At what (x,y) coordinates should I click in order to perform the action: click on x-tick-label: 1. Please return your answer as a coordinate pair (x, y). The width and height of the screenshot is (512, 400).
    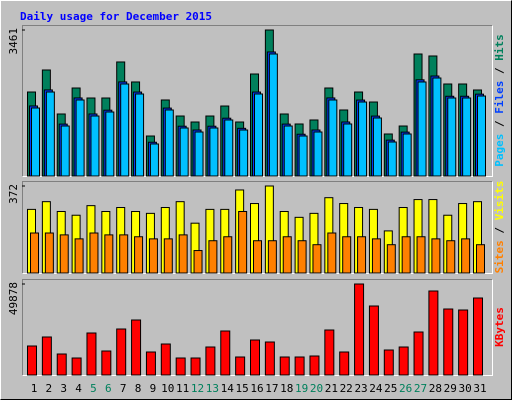
    Looking at the image, I should click on (34, 388).